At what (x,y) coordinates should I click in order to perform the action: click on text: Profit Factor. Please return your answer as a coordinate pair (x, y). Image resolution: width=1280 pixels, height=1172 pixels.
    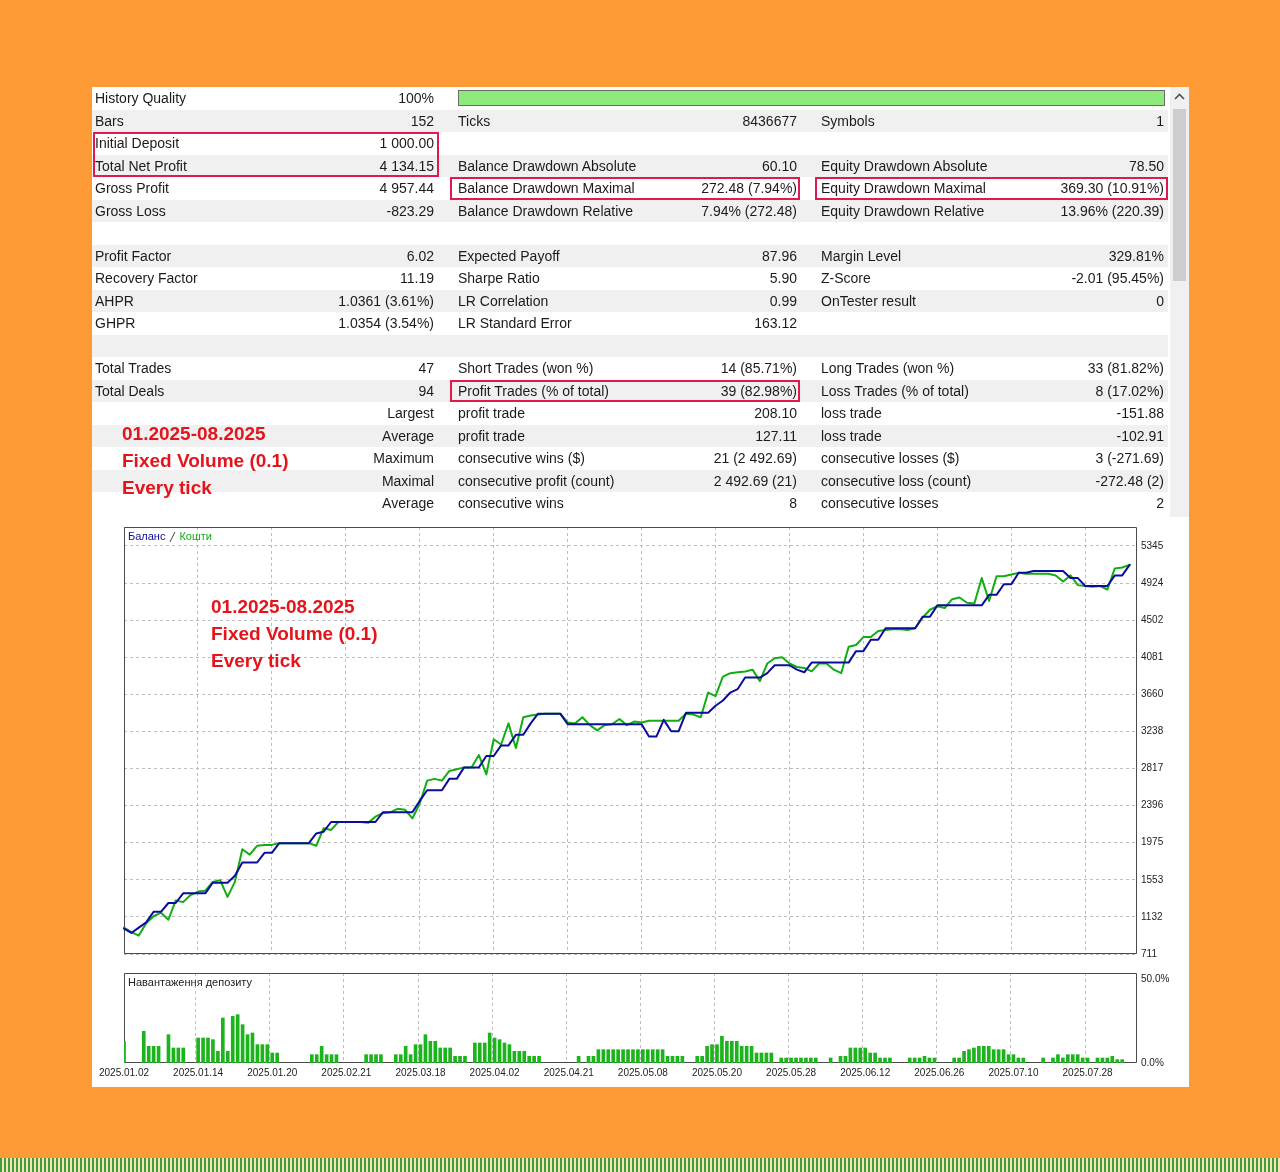
    Looking at the image, I should click on (133, 256).